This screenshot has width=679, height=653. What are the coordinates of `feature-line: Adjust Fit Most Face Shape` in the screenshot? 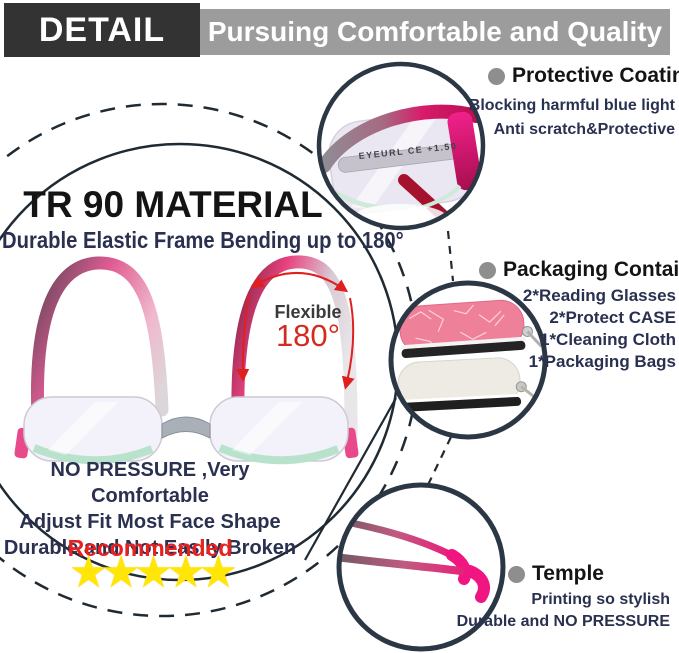 It's located at (150, 522).